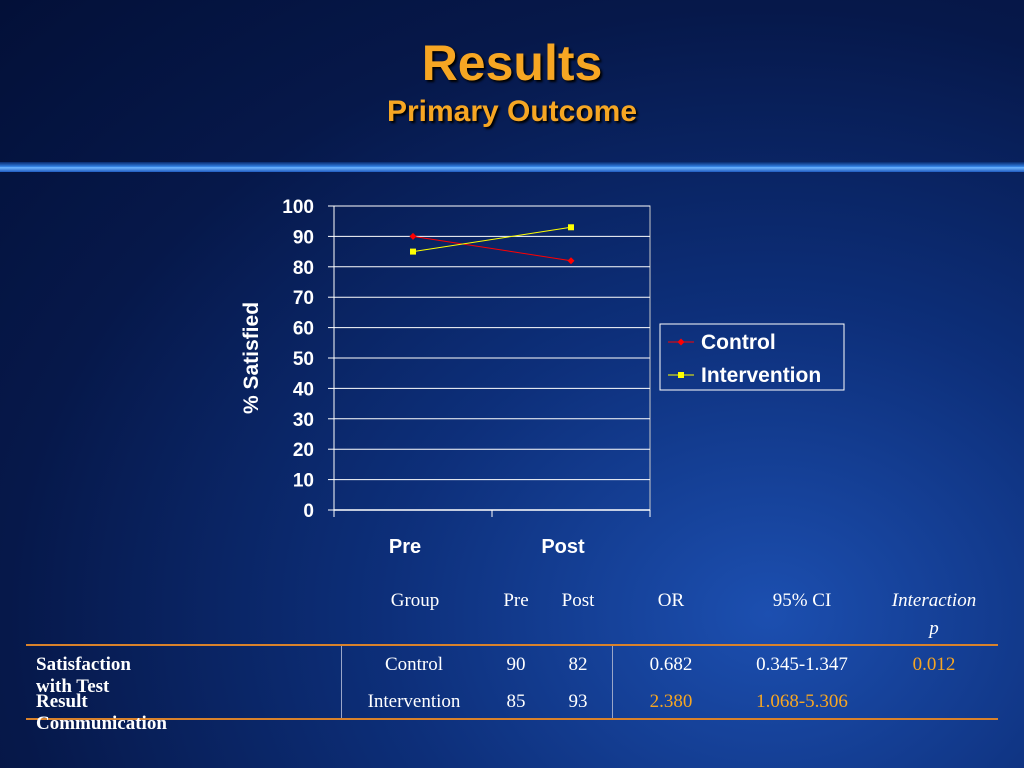 The width and height of the screenshot is (1024, 768). Describe the element at coordinates (303, 298) in the screenshot. I see `y-tick-label: 70` at that location.